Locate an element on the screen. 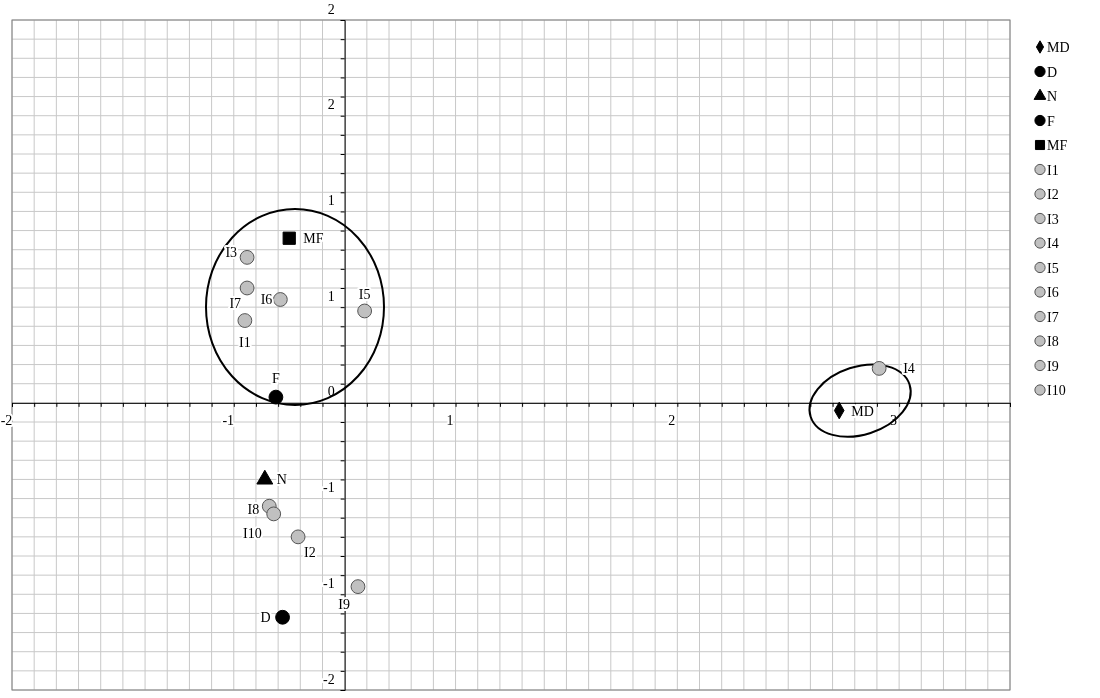 The width and height of the screenshot is (1100, 698). legend-label: MD is located at coordinates (1058, 47).